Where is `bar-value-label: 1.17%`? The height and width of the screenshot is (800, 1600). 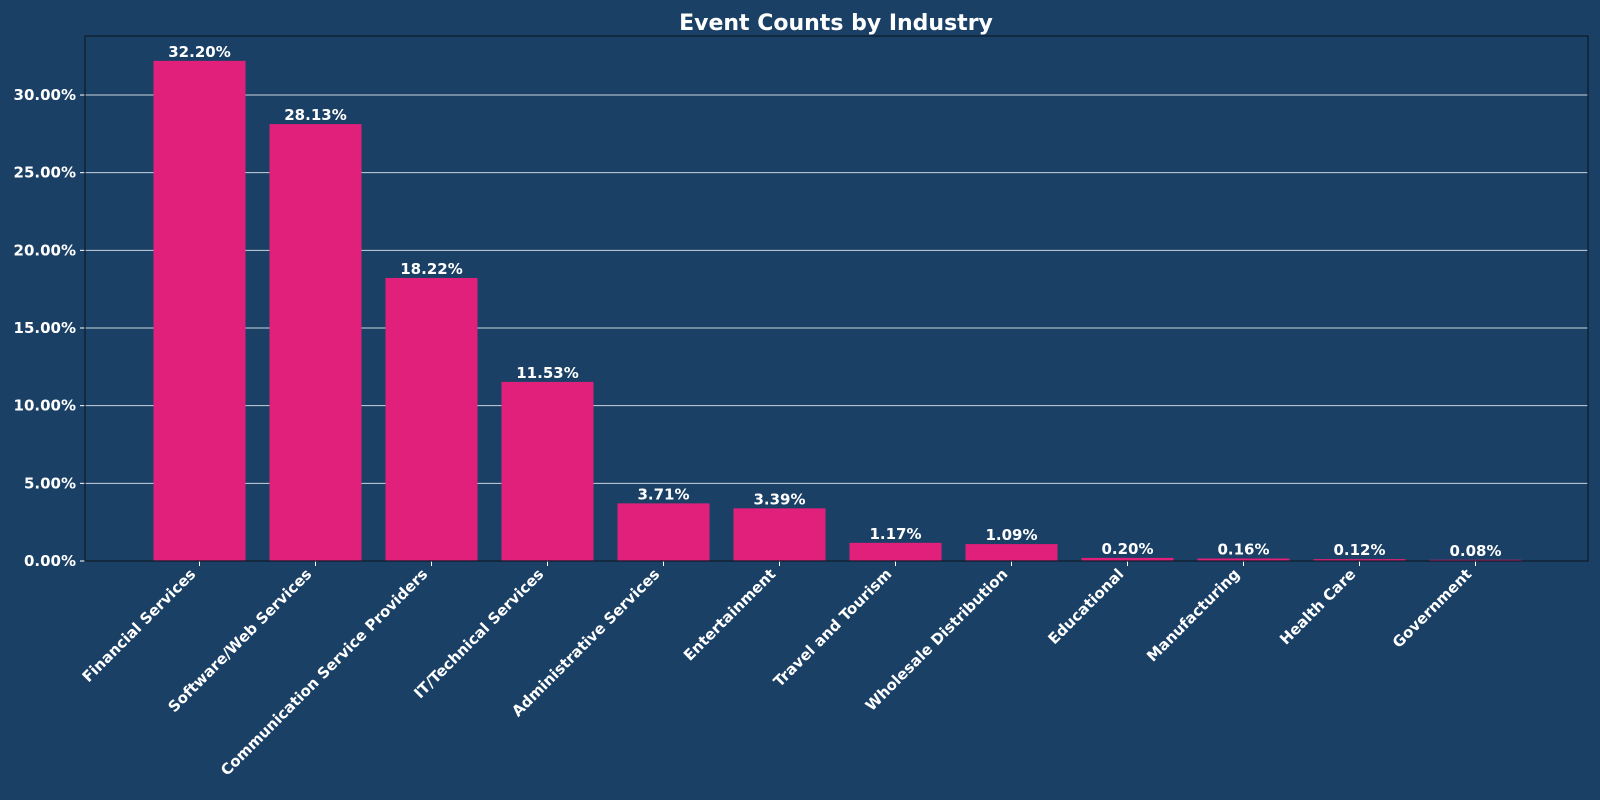 bar-value-label: 1.17% is located at coordinates (895, 534).